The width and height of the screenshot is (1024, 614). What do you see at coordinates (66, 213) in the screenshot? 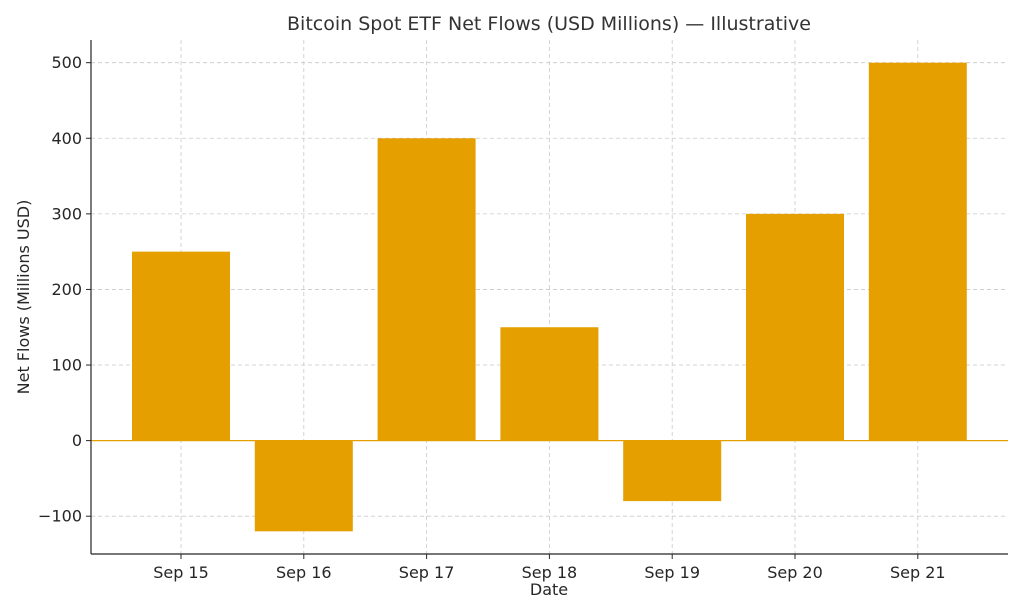
I see `y-tick-label: 300` at bounding box center [66, 213].